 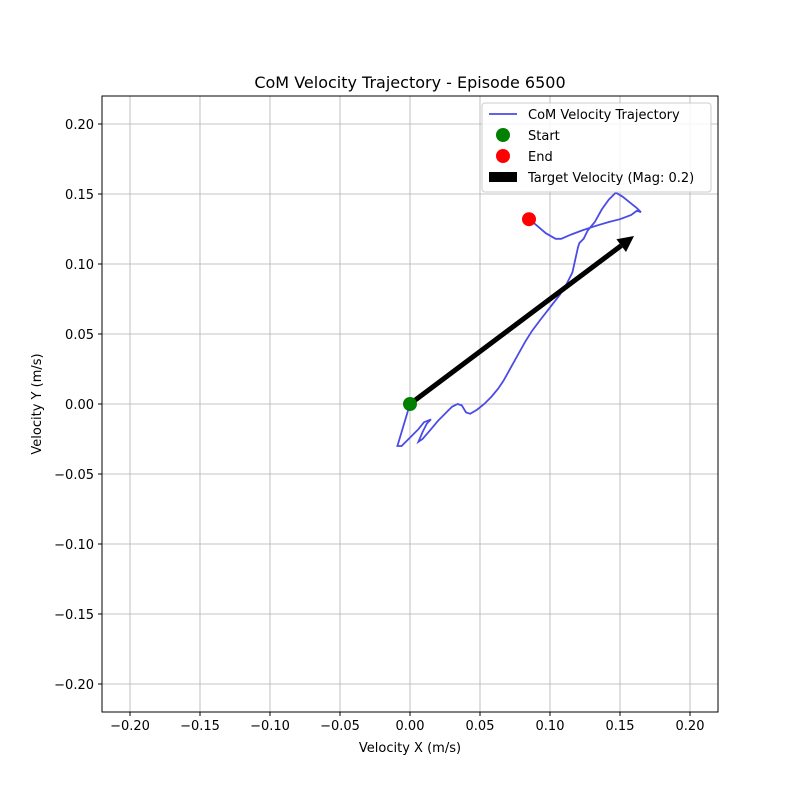 I want to click on x-axis-ticks: −0.20 −0.15 −0.10 −0.05 0.00 0.05 0.10 0.15 0.20, so click(x=407, y=723).